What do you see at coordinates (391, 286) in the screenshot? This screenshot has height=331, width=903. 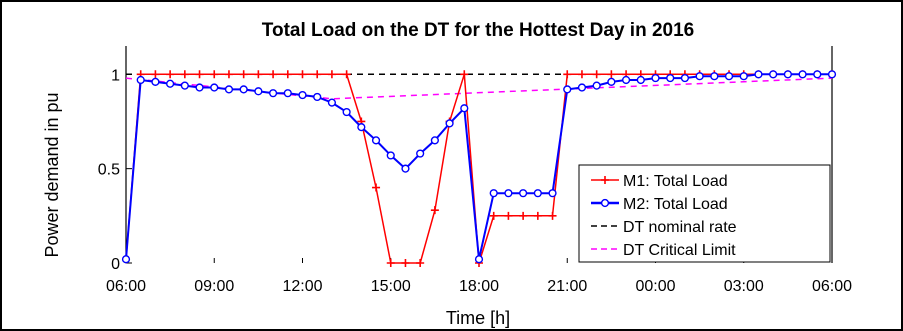 I see `x-tick-label: 15:00` at bounding box center [391, 286].